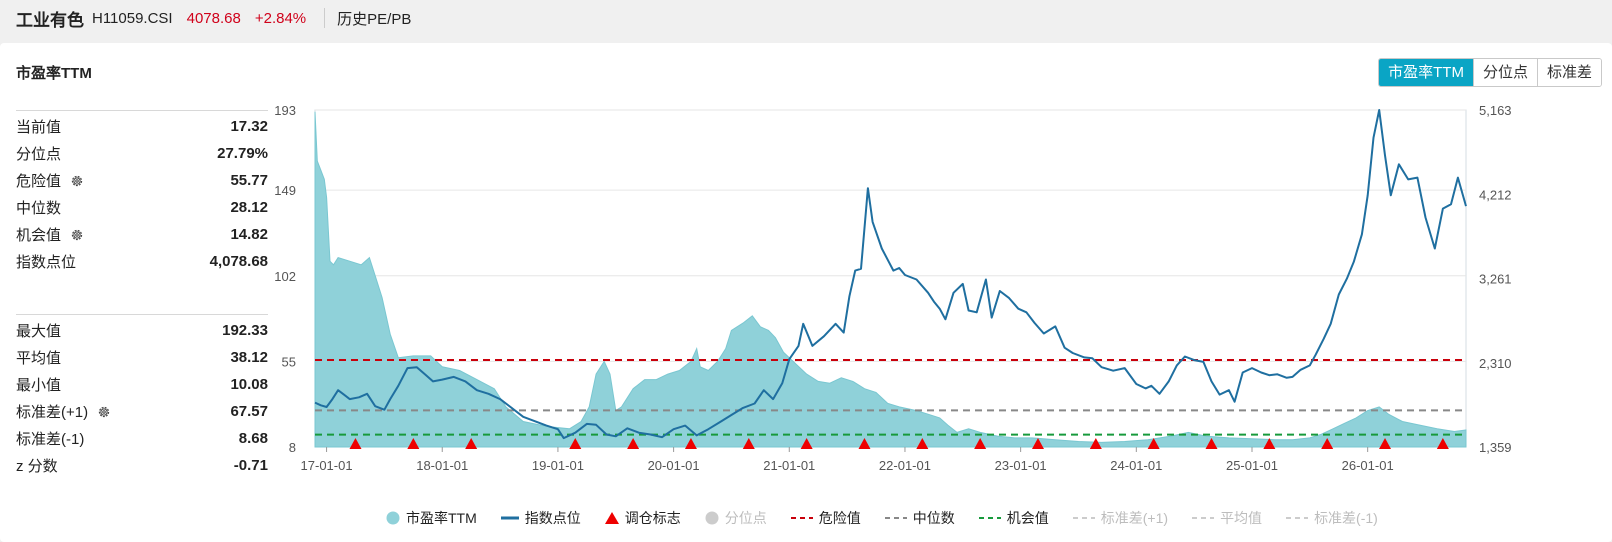  I want to click on stat-value: 38.12, so click(249, 357).